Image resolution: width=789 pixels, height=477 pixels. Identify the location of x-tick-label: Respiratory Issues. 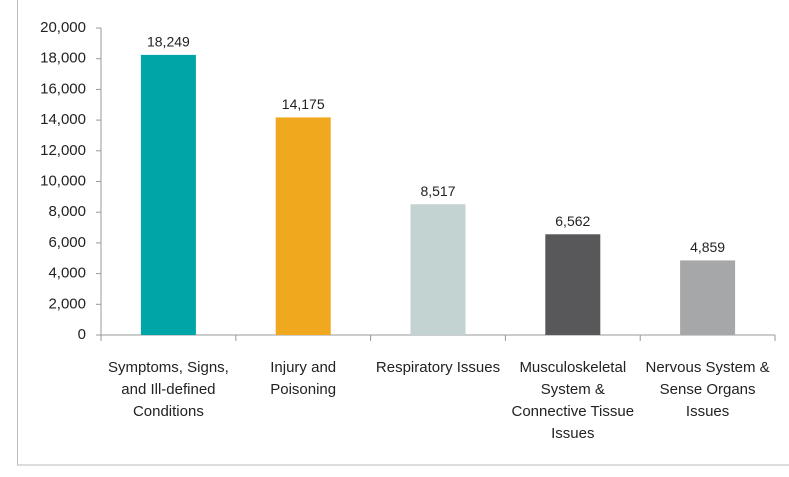
(438, 367).